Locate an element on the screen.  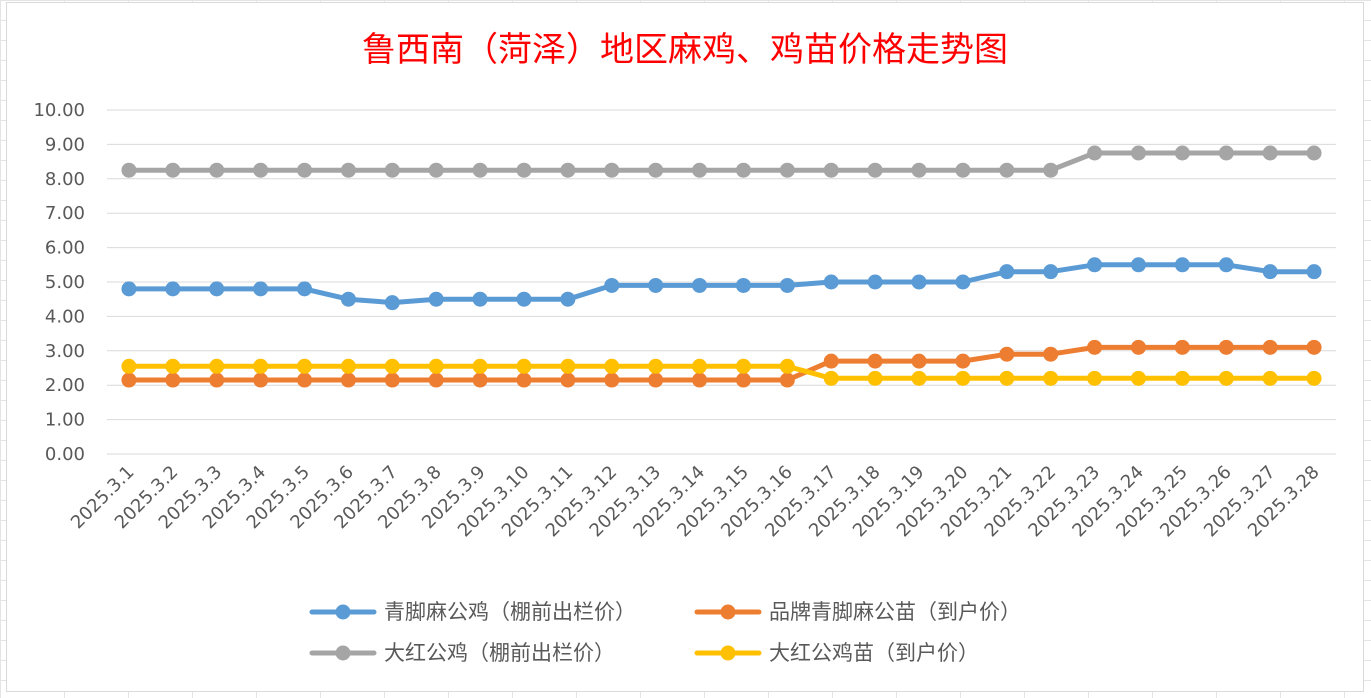
y-tick-label: 2.00 is located at coordinates (65, 385).